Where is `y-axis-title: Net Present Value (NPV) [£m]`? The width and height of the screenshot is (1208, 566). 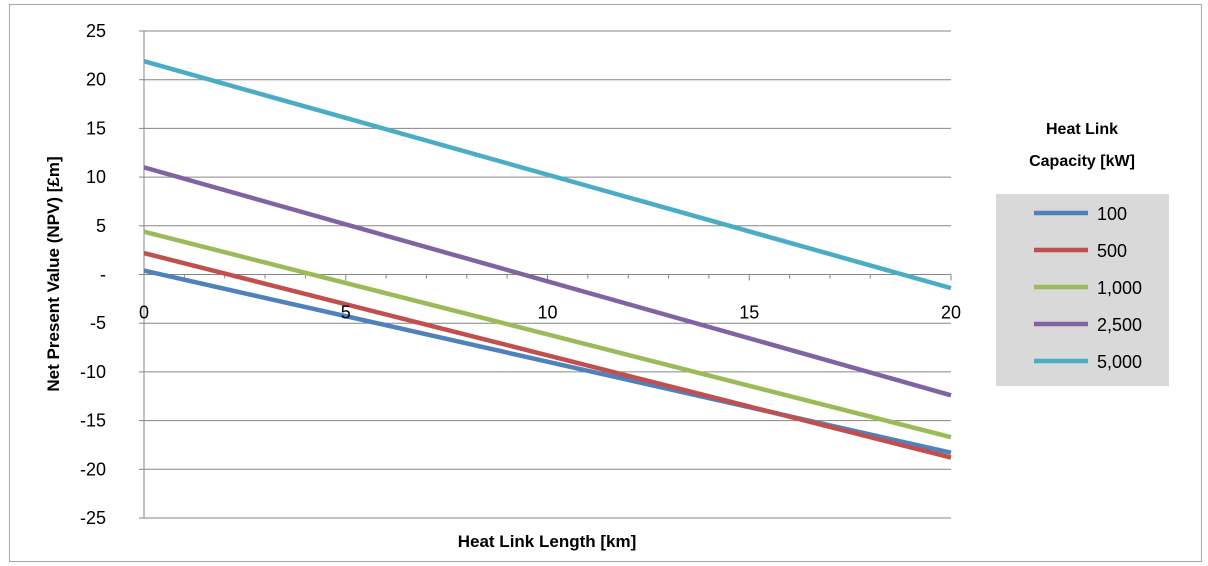
y-axis-title: Net Present Value (NPV) [£m] is located at coordinates (53, 273).